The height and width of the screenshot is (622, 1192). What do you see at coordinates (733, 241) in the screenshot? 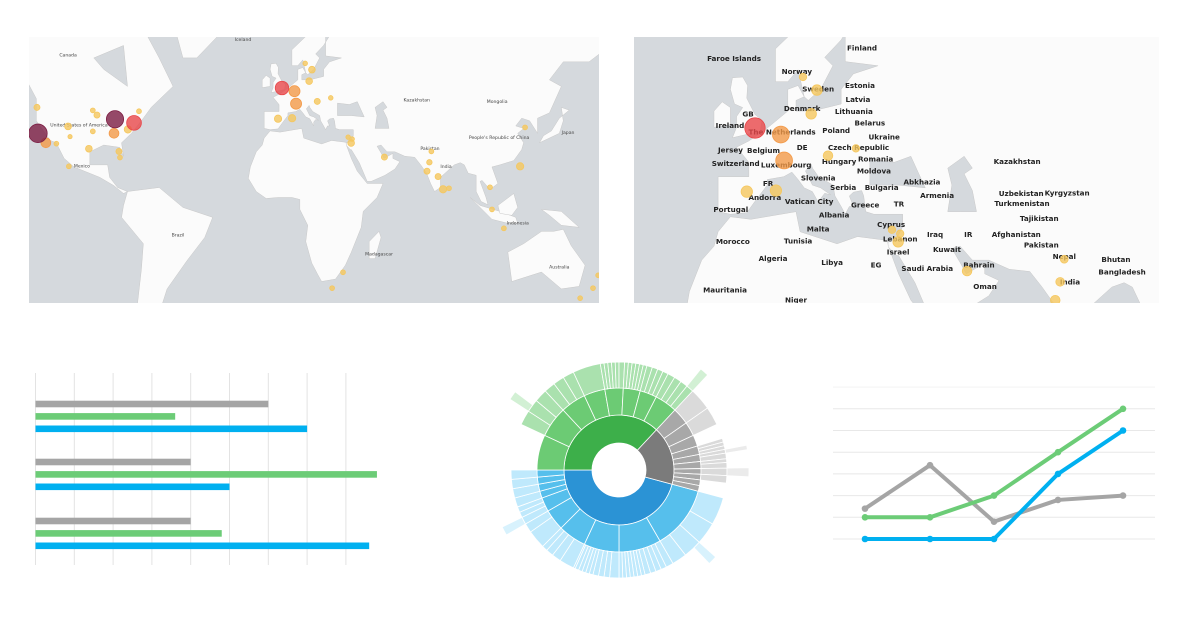
I see `map-label: Morocco` at bounding box center [733, 241].